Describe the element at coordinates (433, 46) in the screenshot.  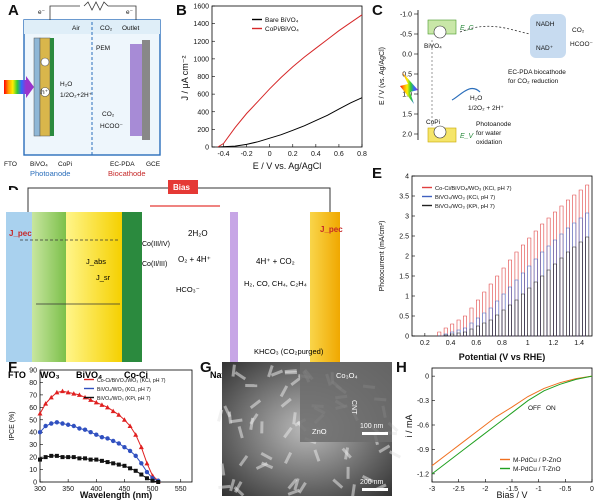
I see `c-bivo4-label: BiVO₄` at that location.